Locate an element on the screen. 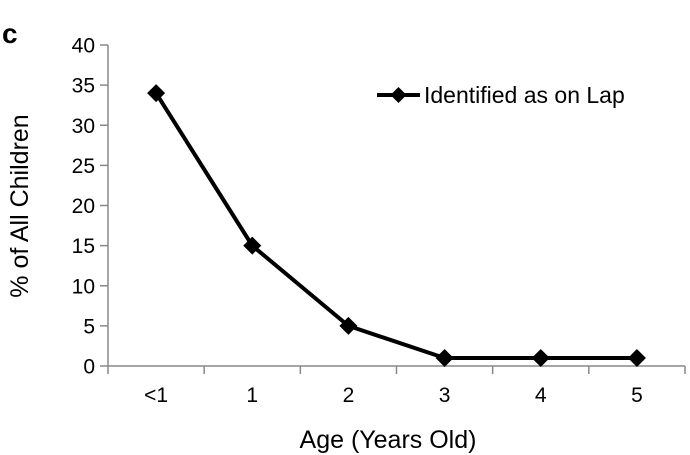 The image size is (690, 455). y-tick-label: 15 is located at coordinates (83, 246).